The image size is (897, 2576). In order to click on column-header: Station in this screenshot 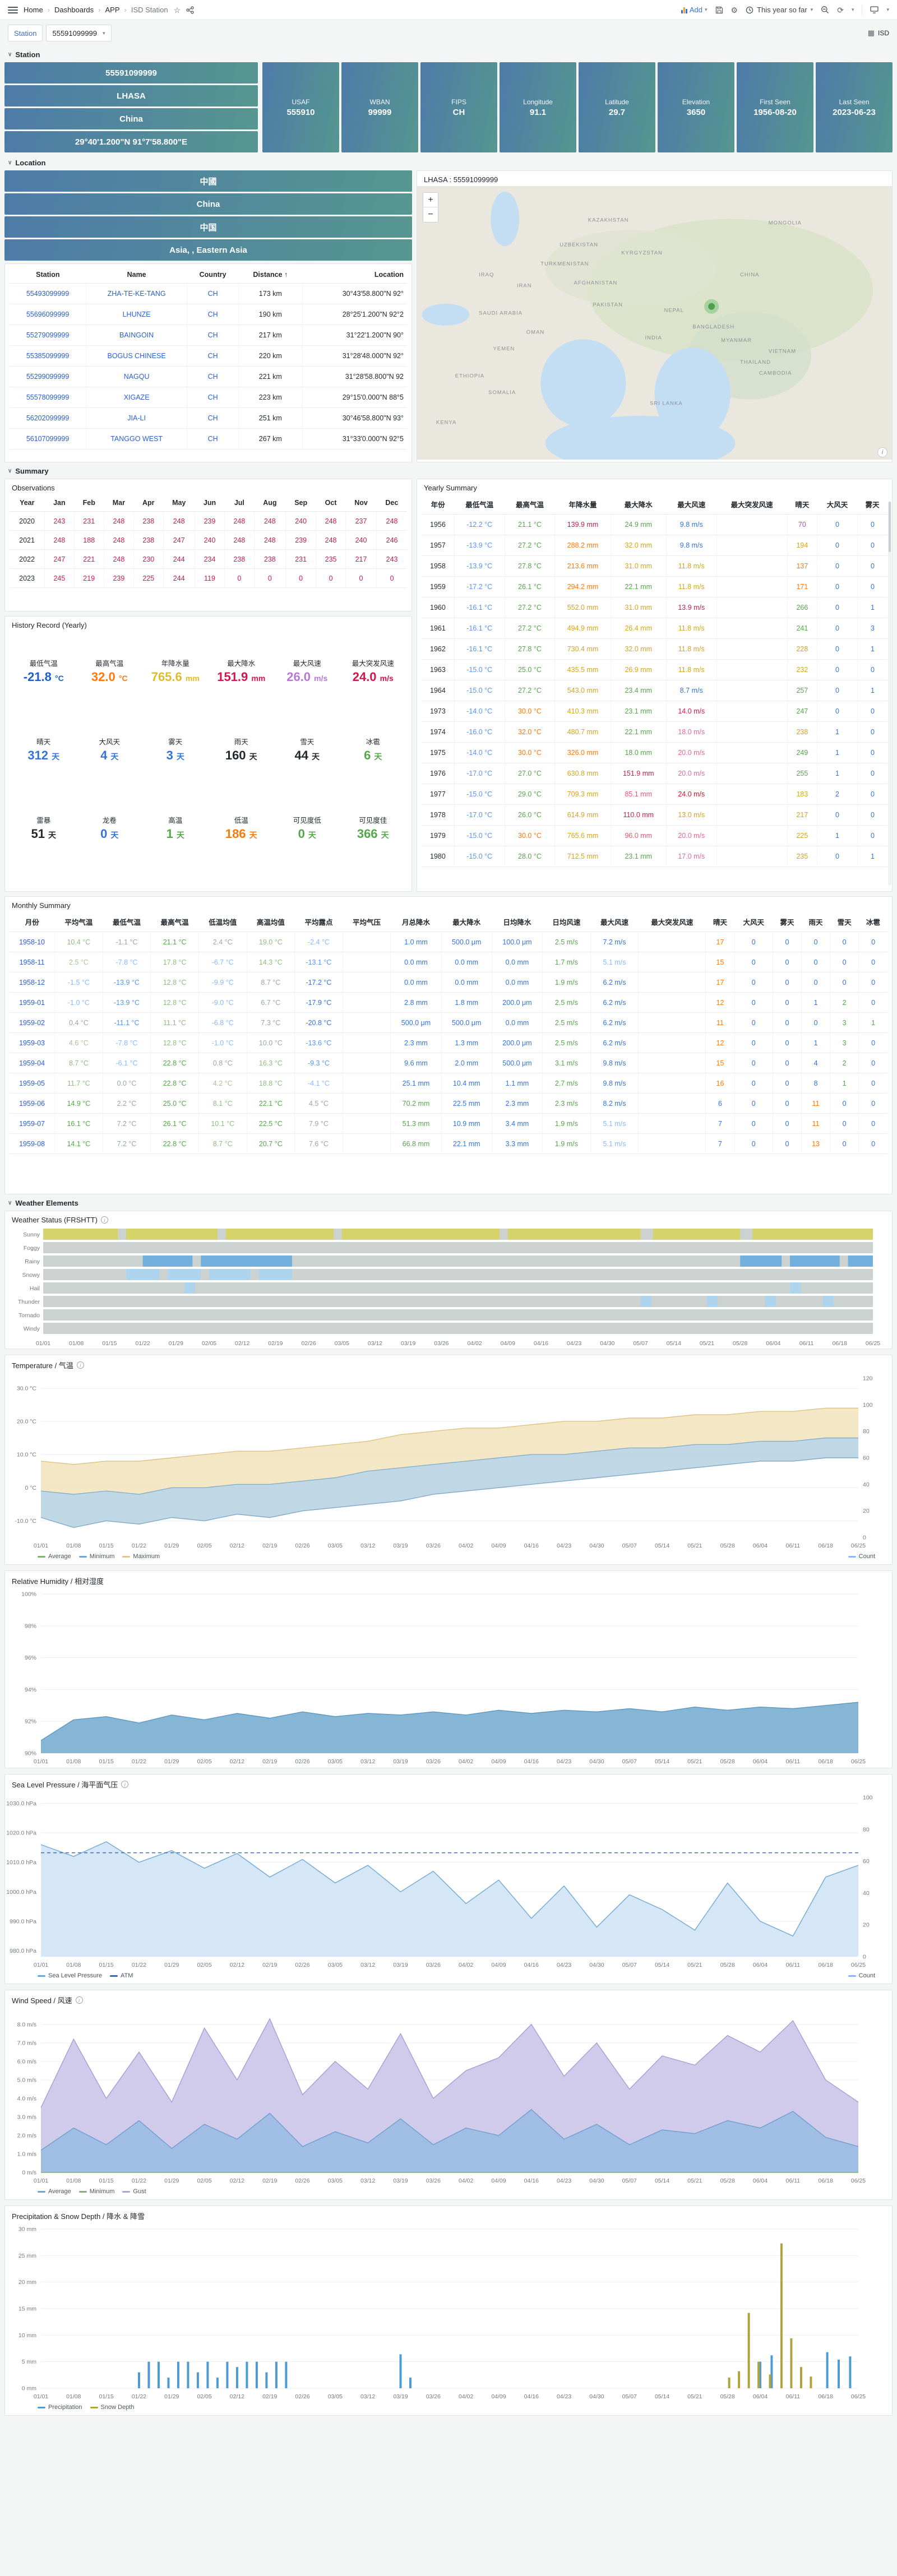, I will do `click(48, 275)`.